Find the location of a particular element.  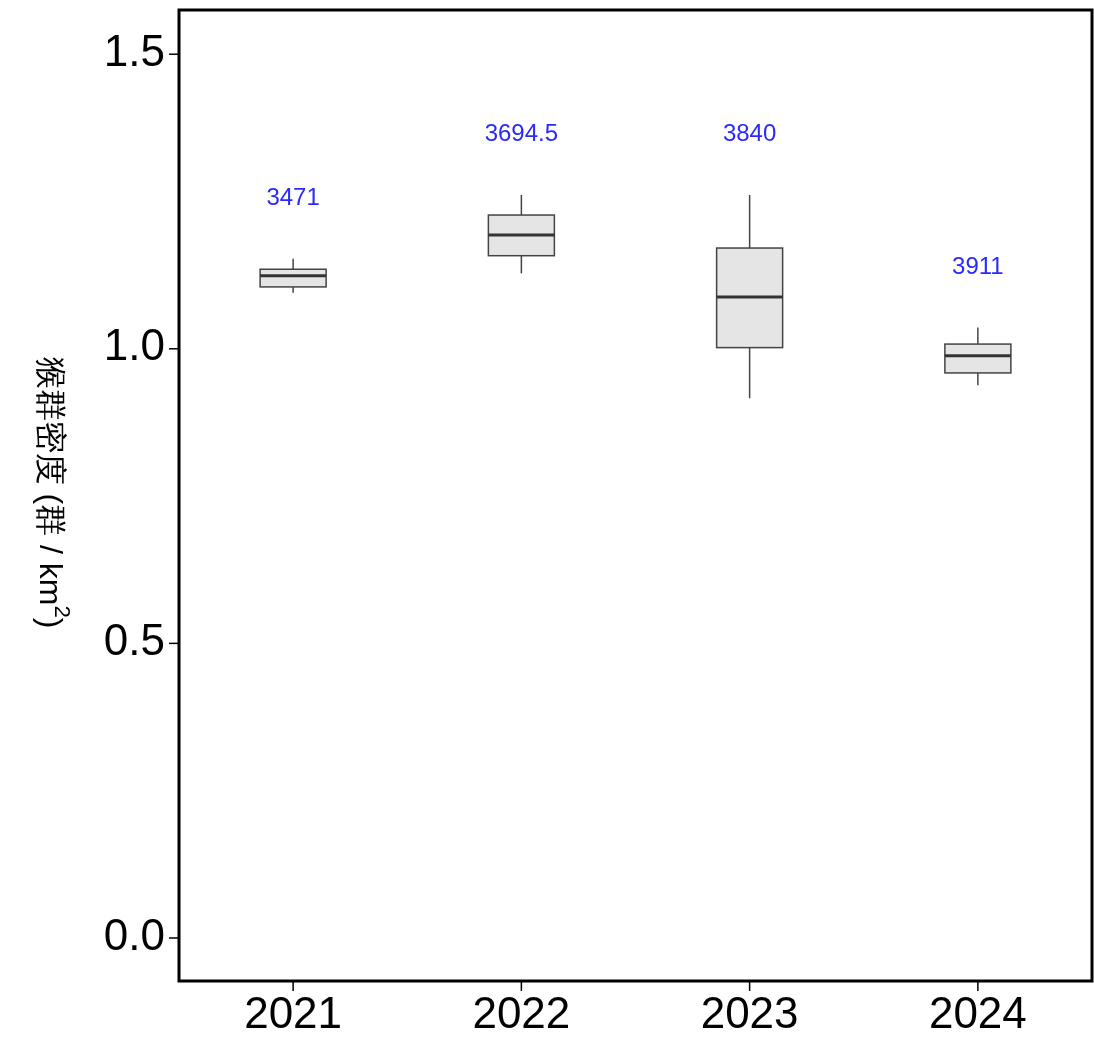

annotation: 3694.5 is located at coordinates (521, 133).